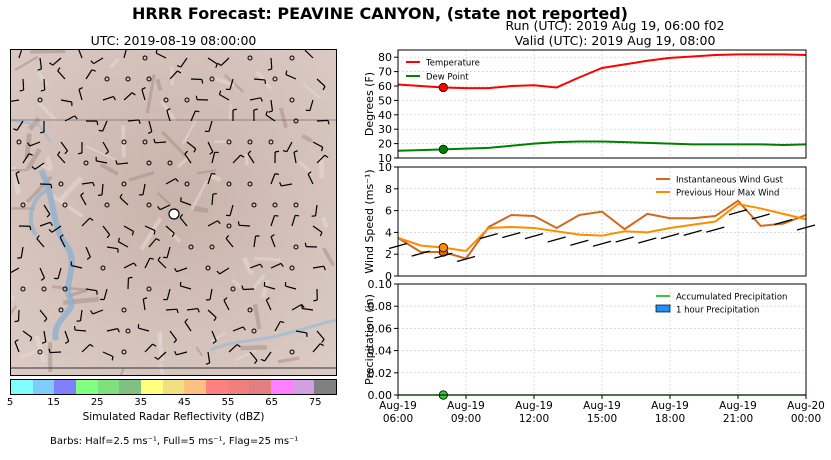 The width and height of the screenshot is (831, 460). Describe the element at coordinates (388, 211) in the screenshot. I see `y-tick-label: 6` at that location.